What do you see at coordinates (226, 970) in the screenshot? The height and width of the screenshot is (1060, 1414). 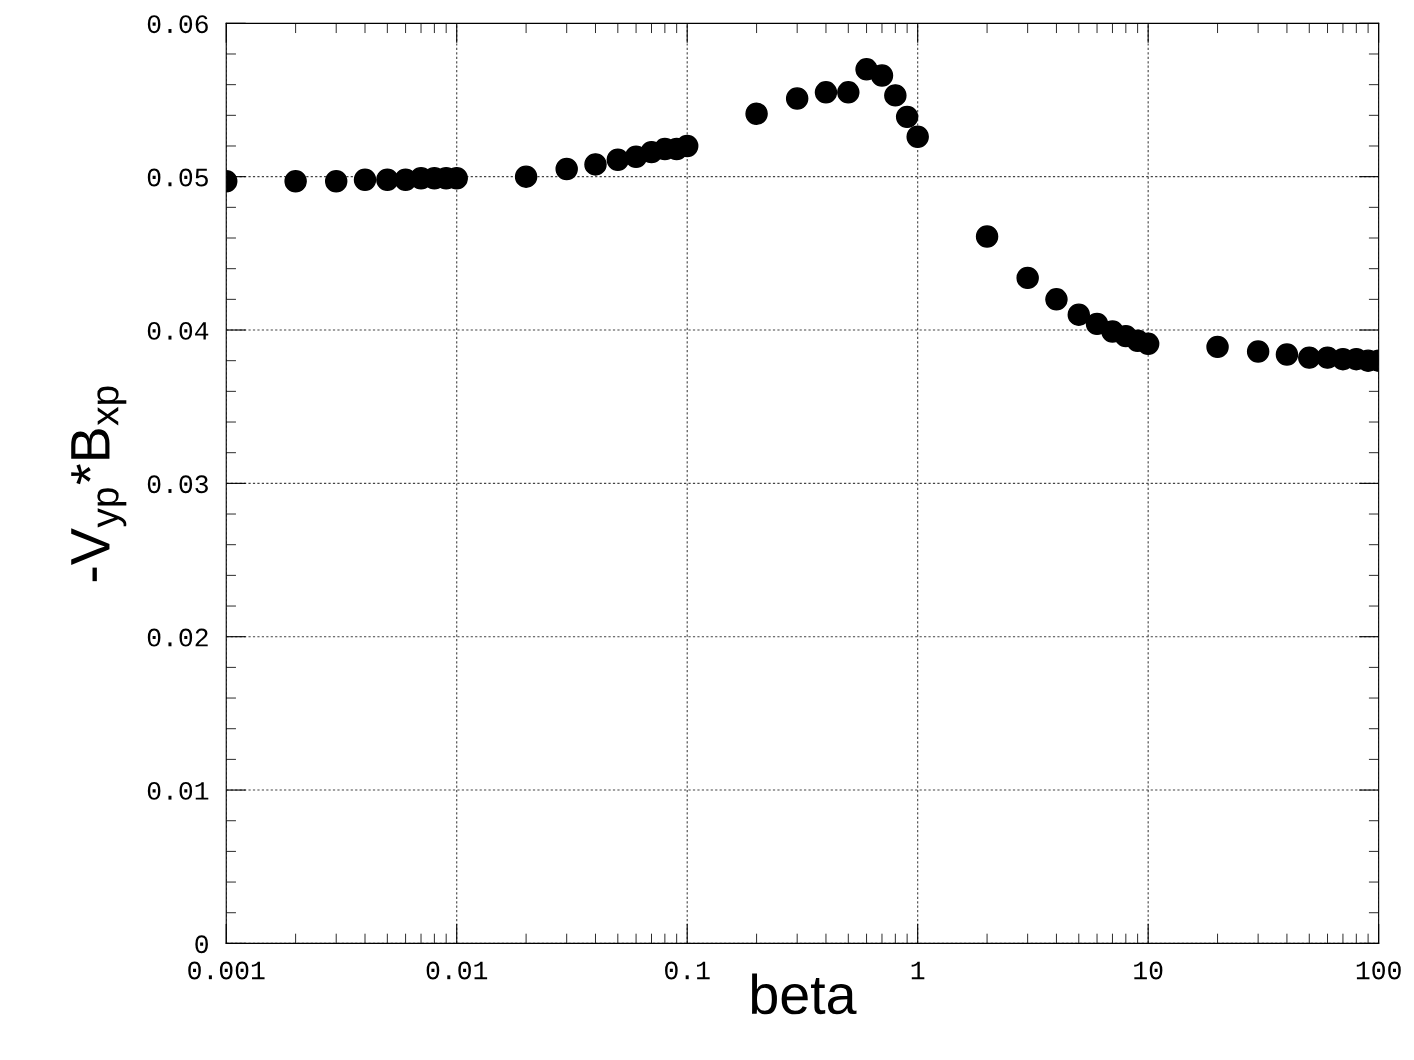 I see `x-tick-label: 0.001` at bounding box center [226, 970].